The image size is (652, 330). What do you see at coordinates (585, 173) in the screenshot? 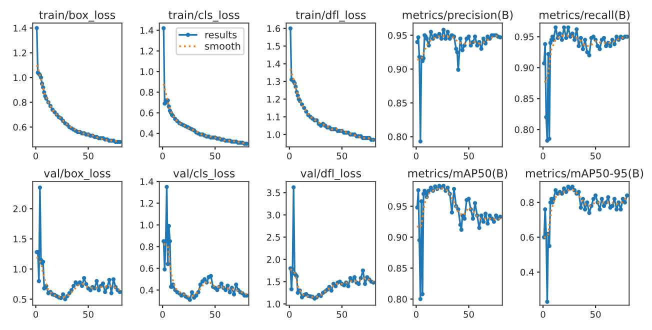
I see `chart-title: metrics/mAP50-95(B)` at bounding box center [585, 173].